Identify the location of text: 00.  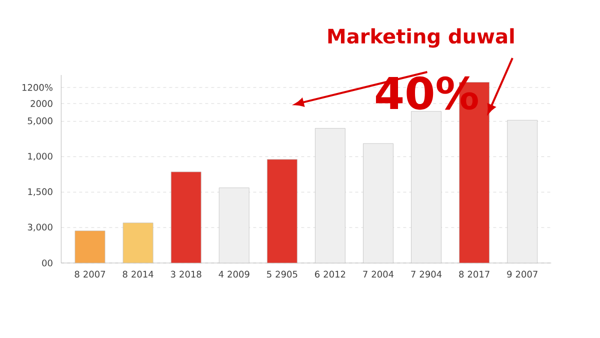
(47, 263).